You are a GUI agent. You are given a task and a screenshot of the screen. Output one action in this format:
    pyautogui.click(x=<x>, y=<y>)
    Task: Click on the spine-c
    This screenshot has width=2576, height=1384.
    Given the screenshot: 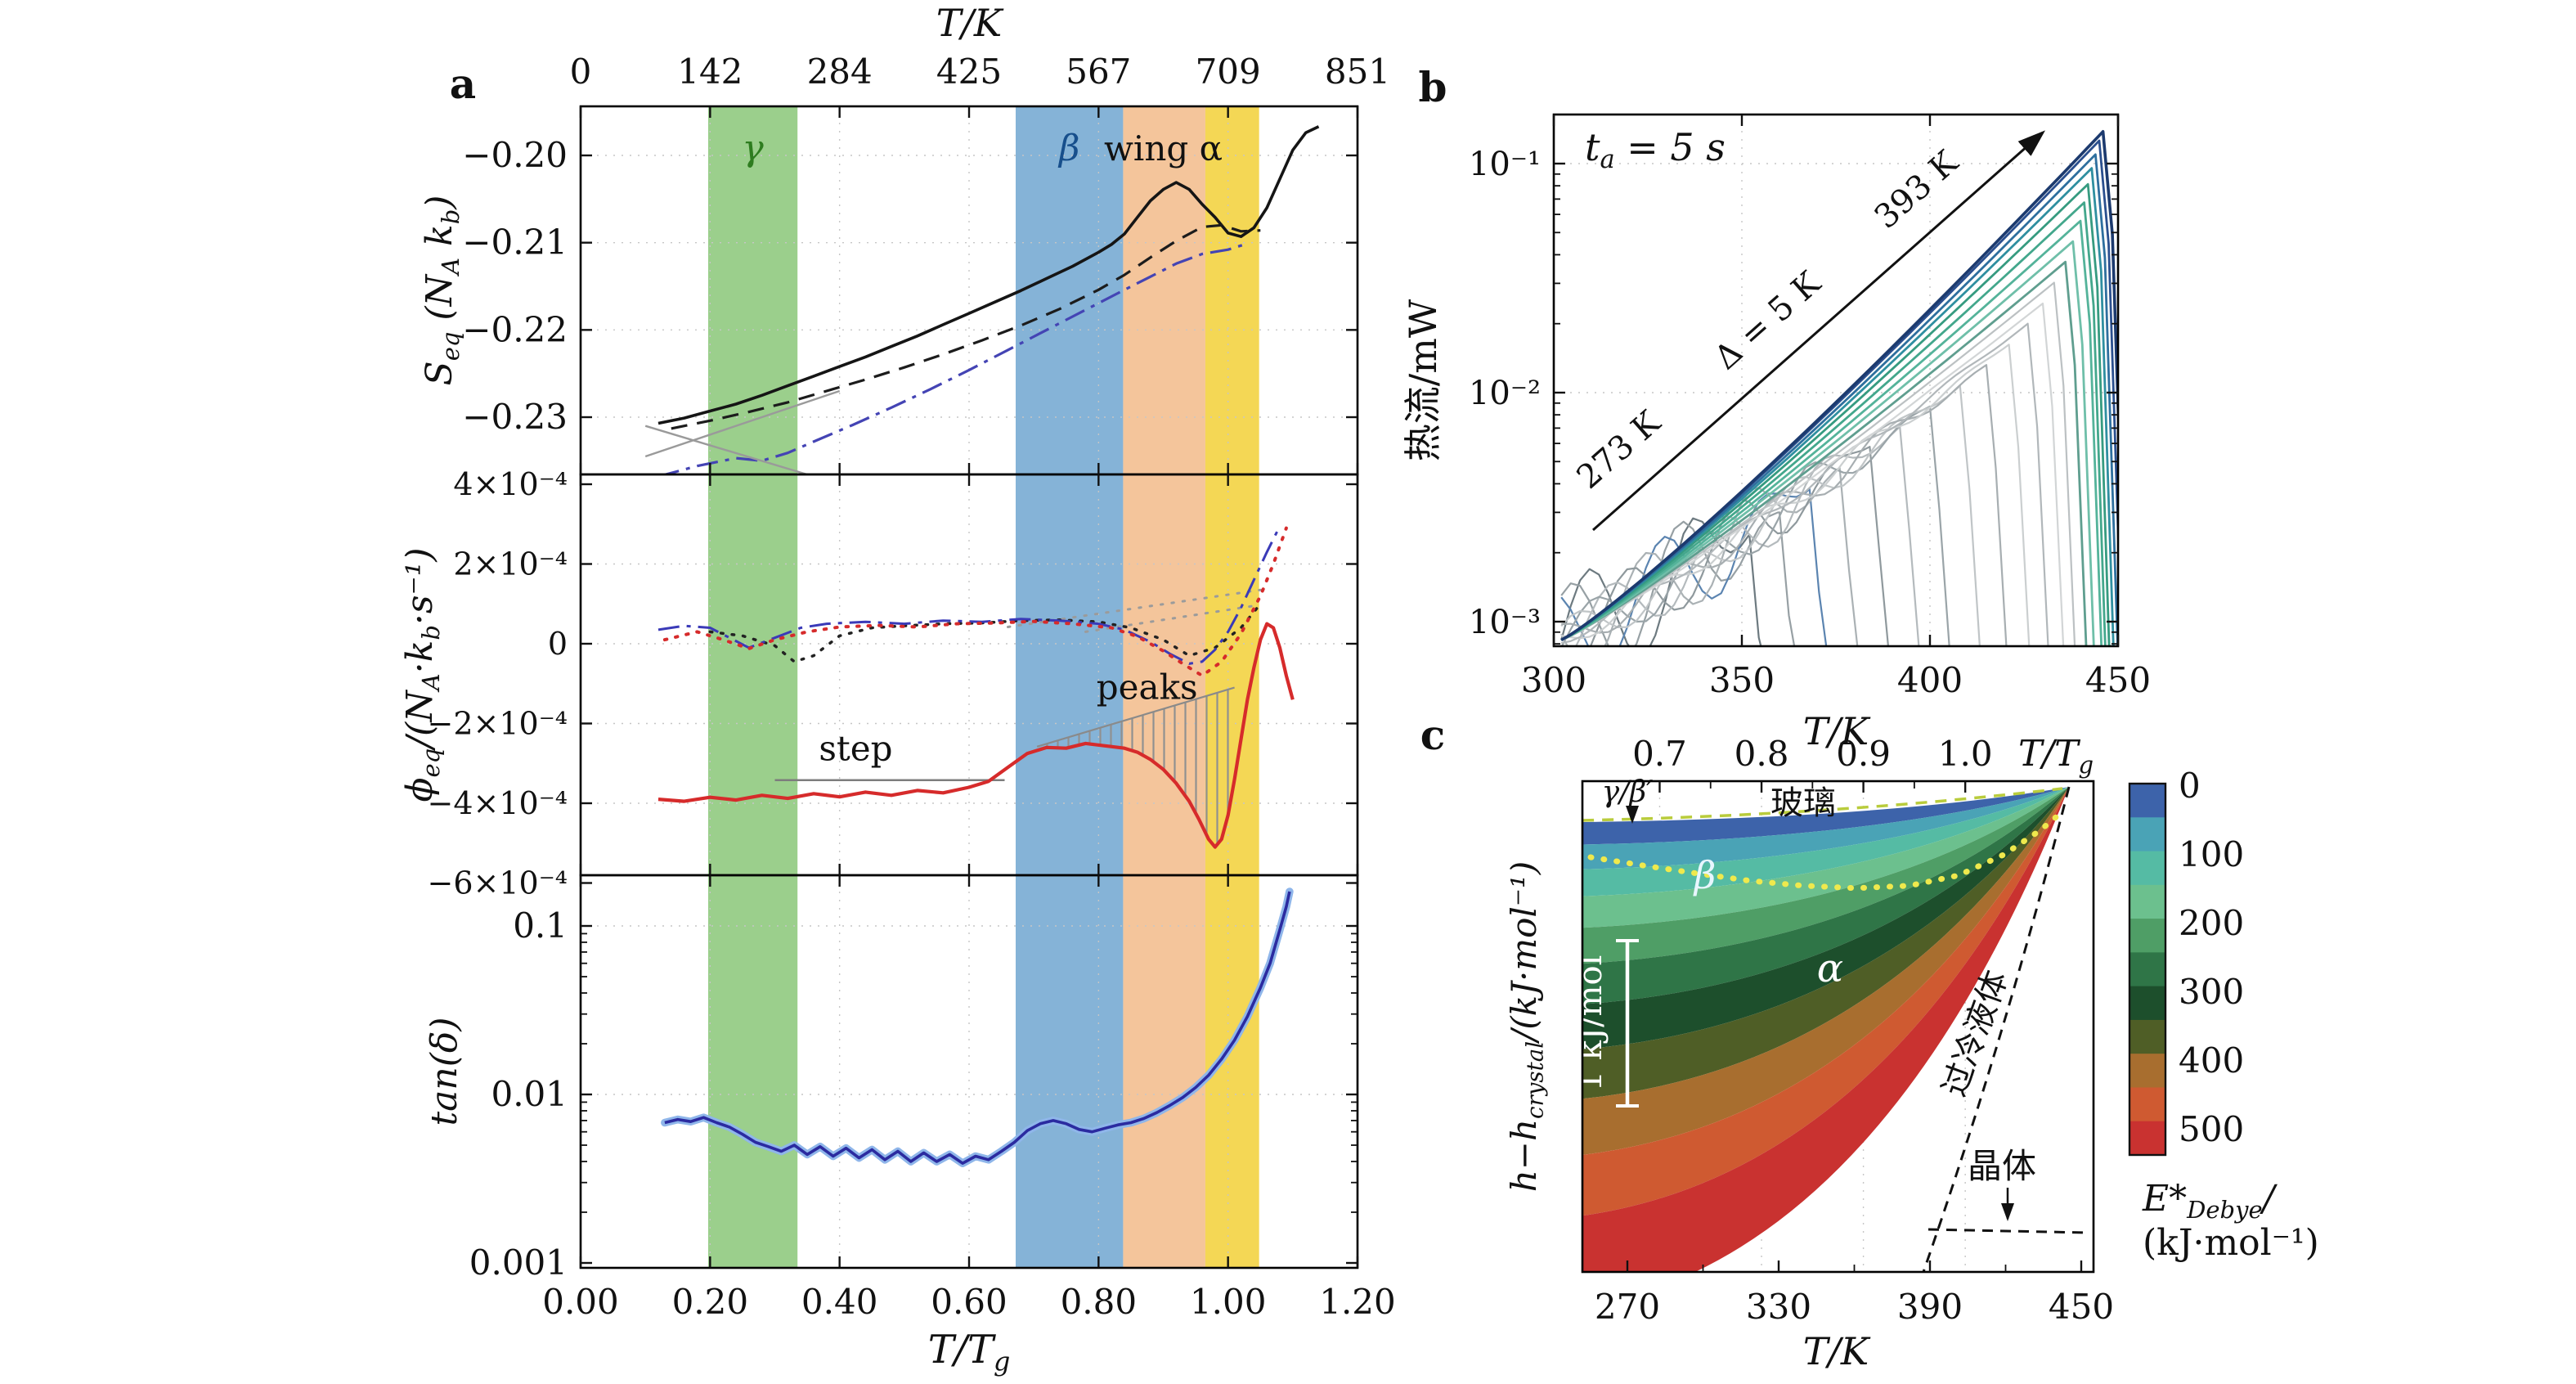 What is the action you would take?
    pyautogui.click(x=1838, y=1027)
    